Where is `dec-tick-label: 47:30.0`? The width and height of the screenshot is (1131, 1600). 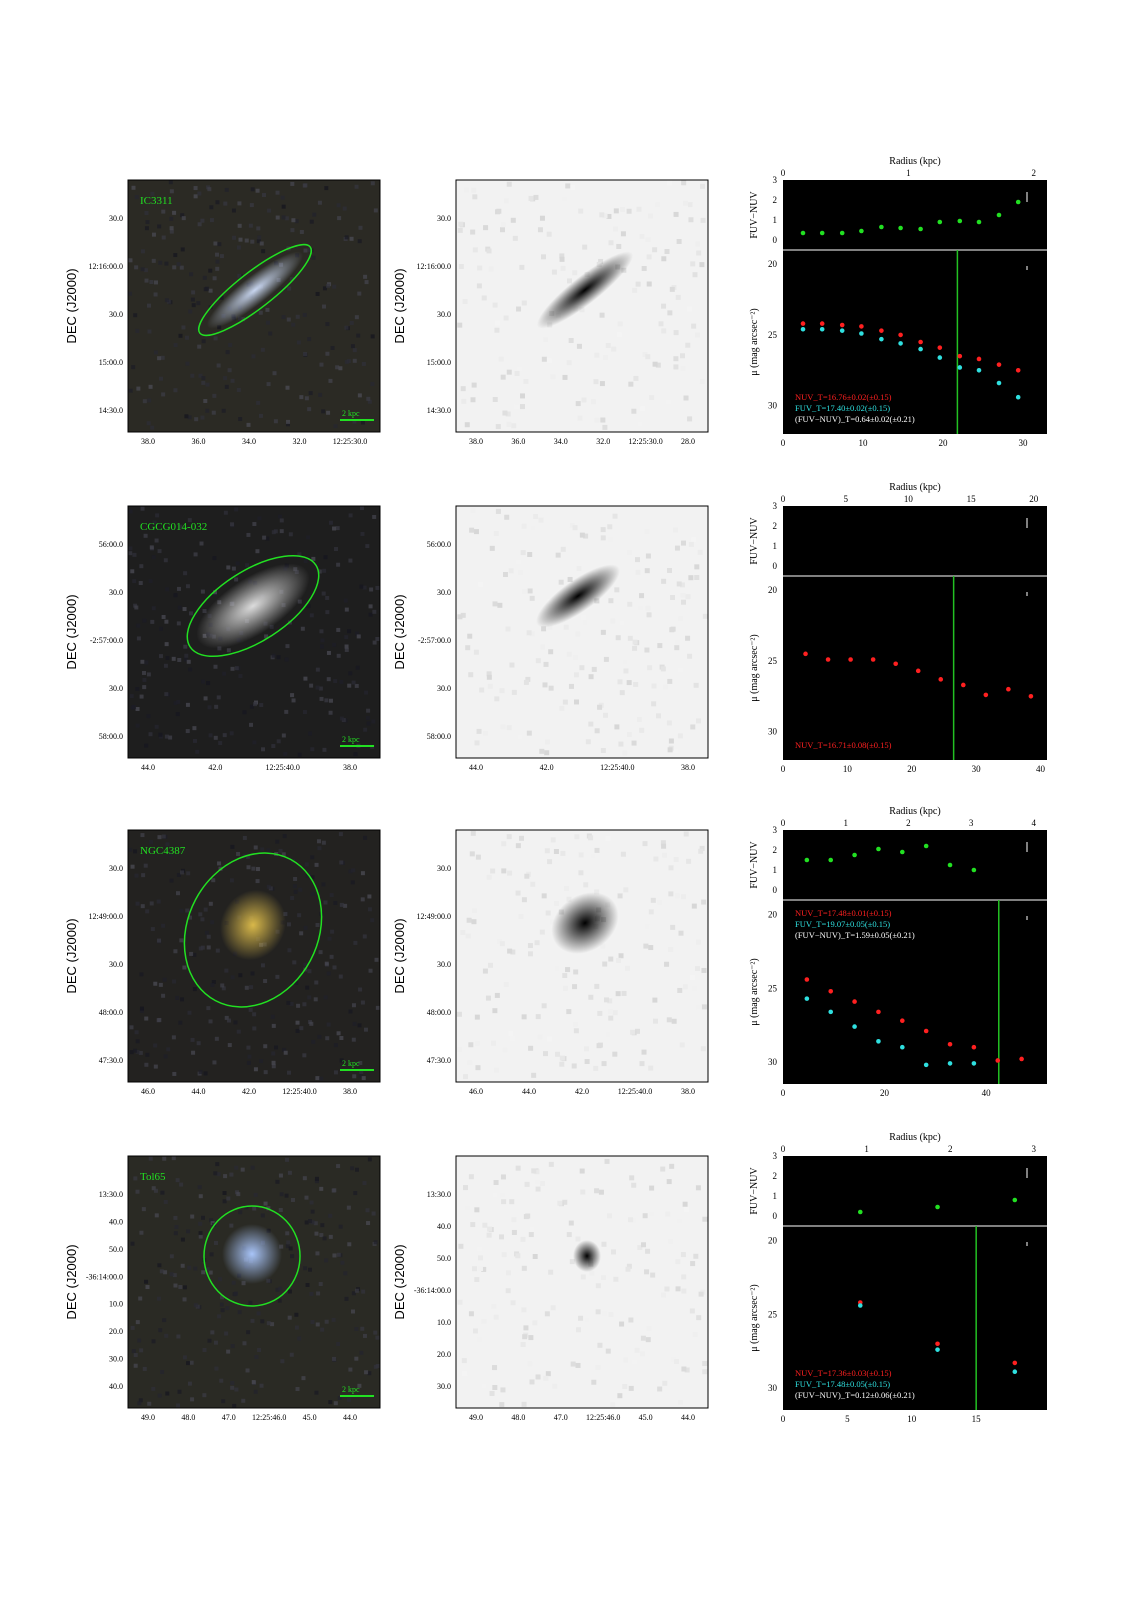 dec-tick-label: 47:30.0 is located at coordinates (111, 1060).